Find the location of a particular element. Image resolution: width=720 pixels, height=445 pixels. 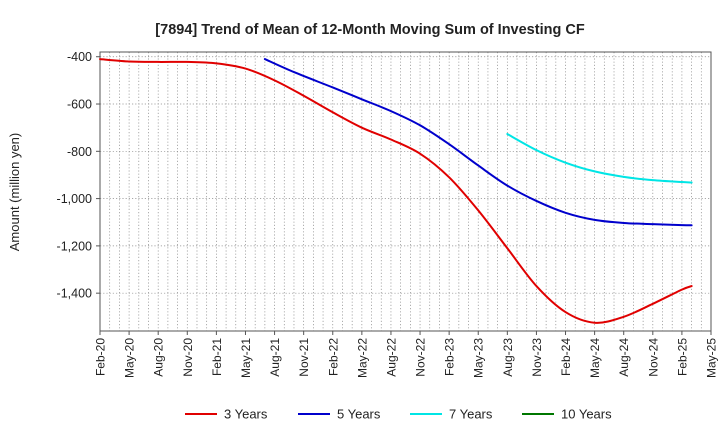

series-line-7-years is located at coordinates (599, 158).